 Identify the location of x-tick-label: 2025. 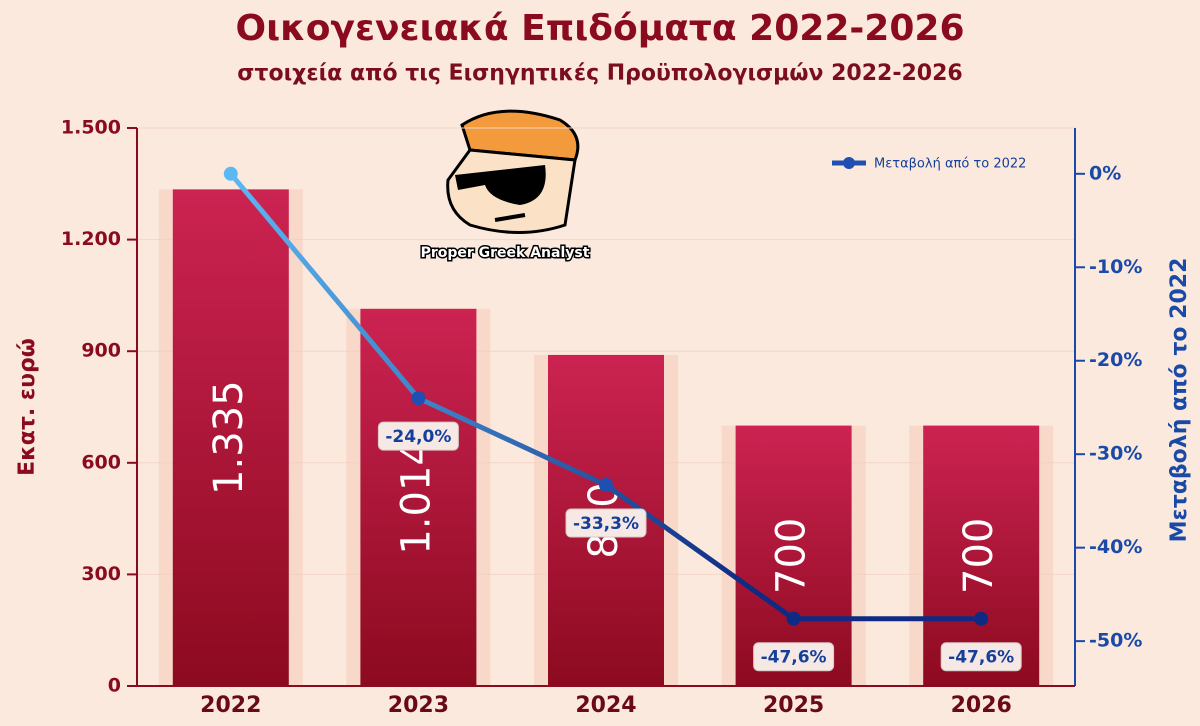
(793, 705).